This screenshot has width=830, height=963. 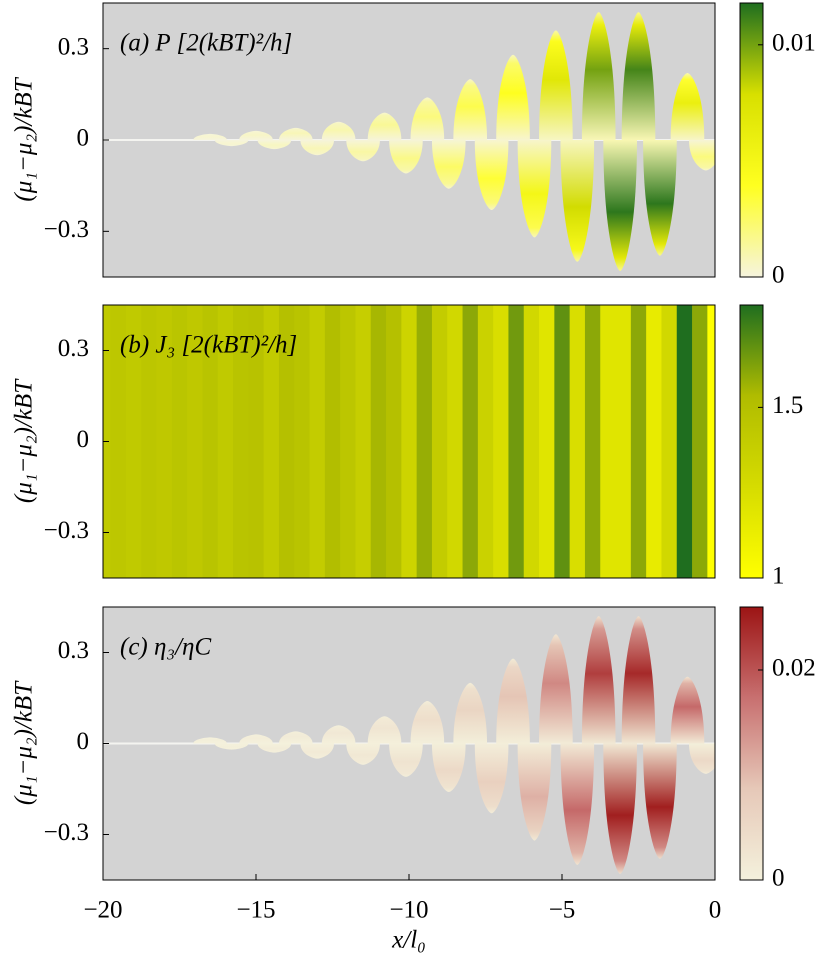 What do you see at coordinates (206, 43) in the screenshot?
I see `panel-label: (a) P [2(kBT)²/h]` at bounding box center [206, 43].